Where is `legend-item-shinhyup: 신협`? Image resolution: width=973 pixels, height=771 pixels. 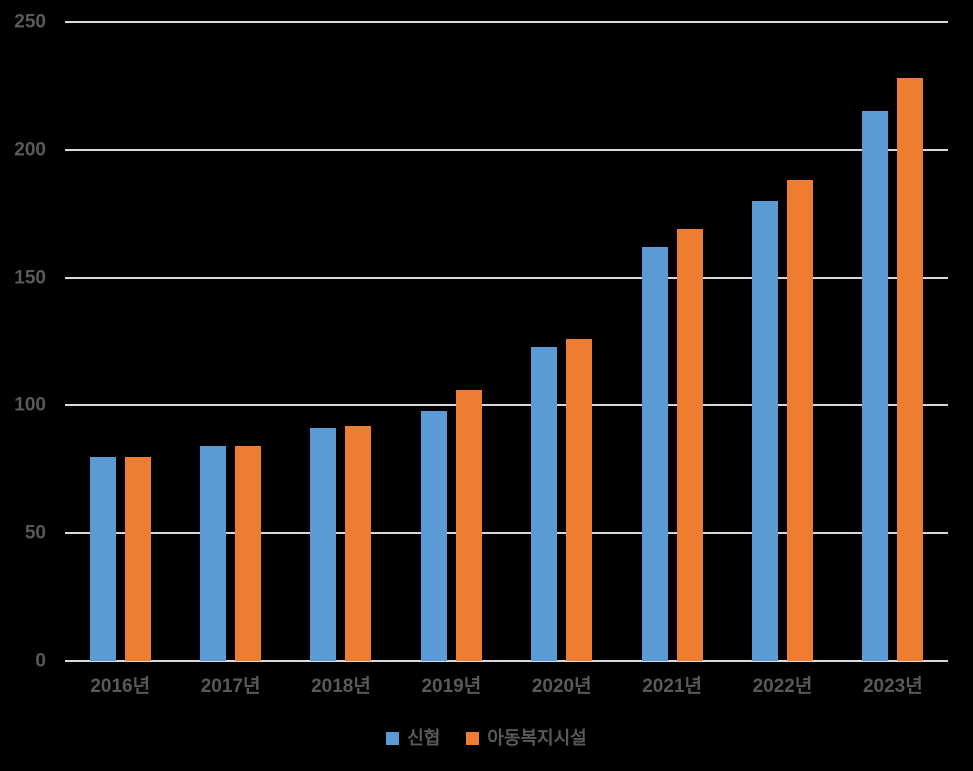
legend-item-shinhyup: 신협 is located at coordinates (413, 738).